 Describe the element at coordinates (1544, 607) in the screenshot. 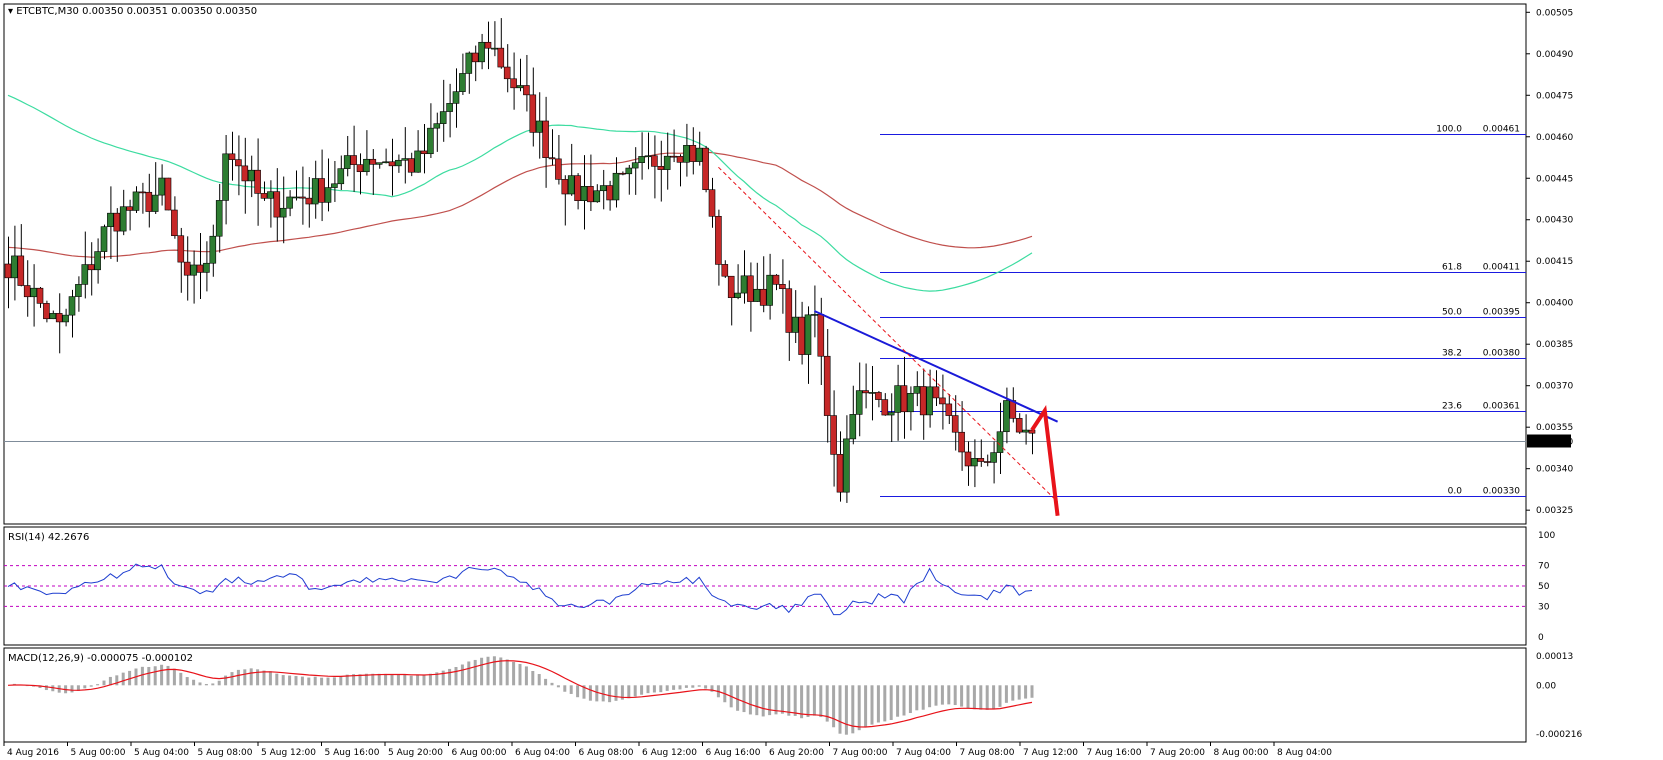

I see `rsi-tick-label: 30` at that location.